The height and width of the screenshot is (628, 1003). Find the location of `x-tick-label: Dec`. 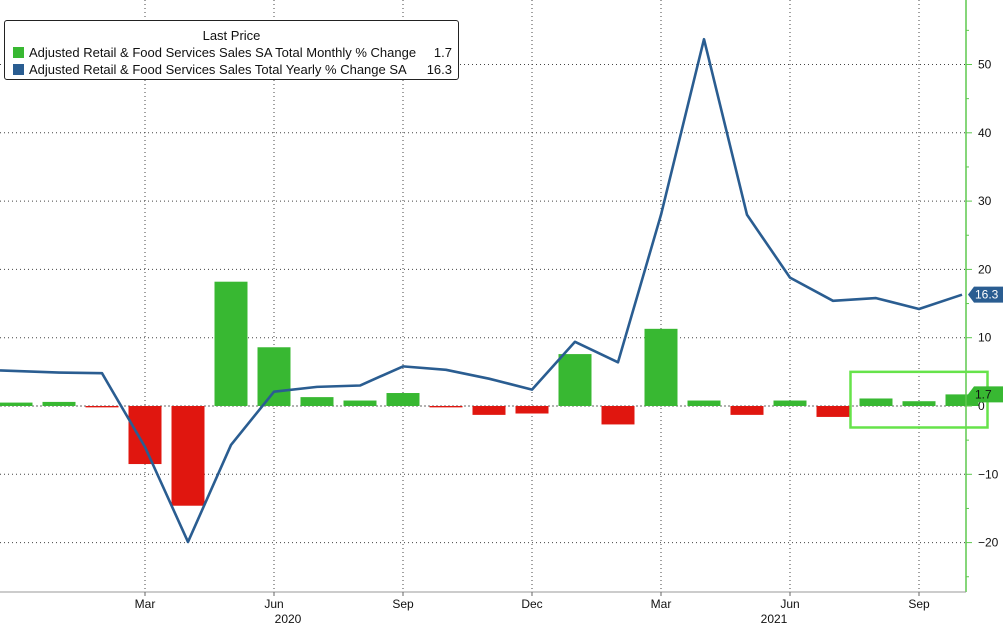

x-tick-label: Dec is located at coordinates (531, 604).